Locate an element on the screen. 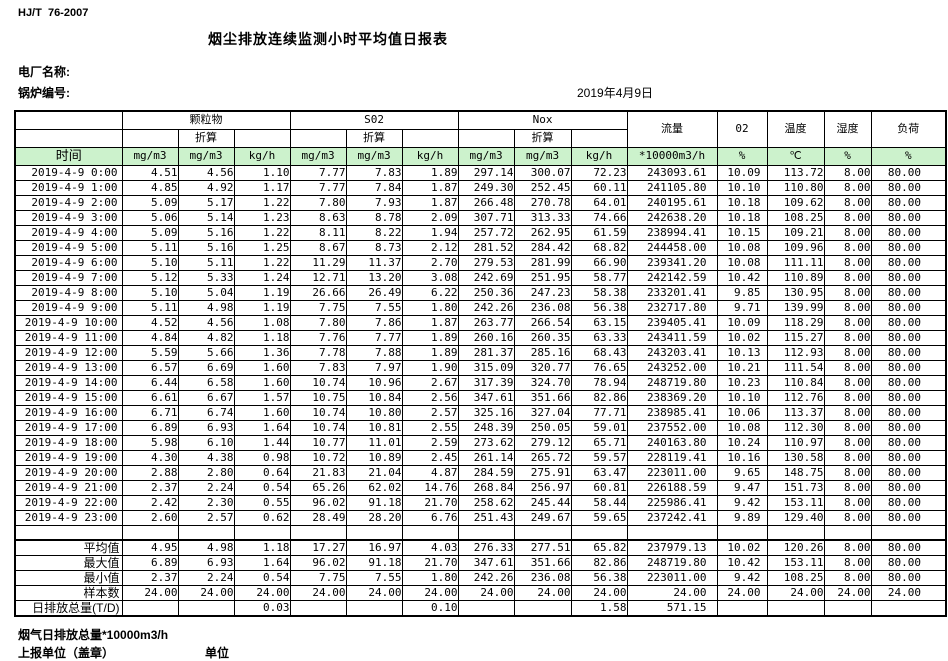 This screenshot has height=661, width=948. value-cell: 2.24 is located at coordinates (206, 578).